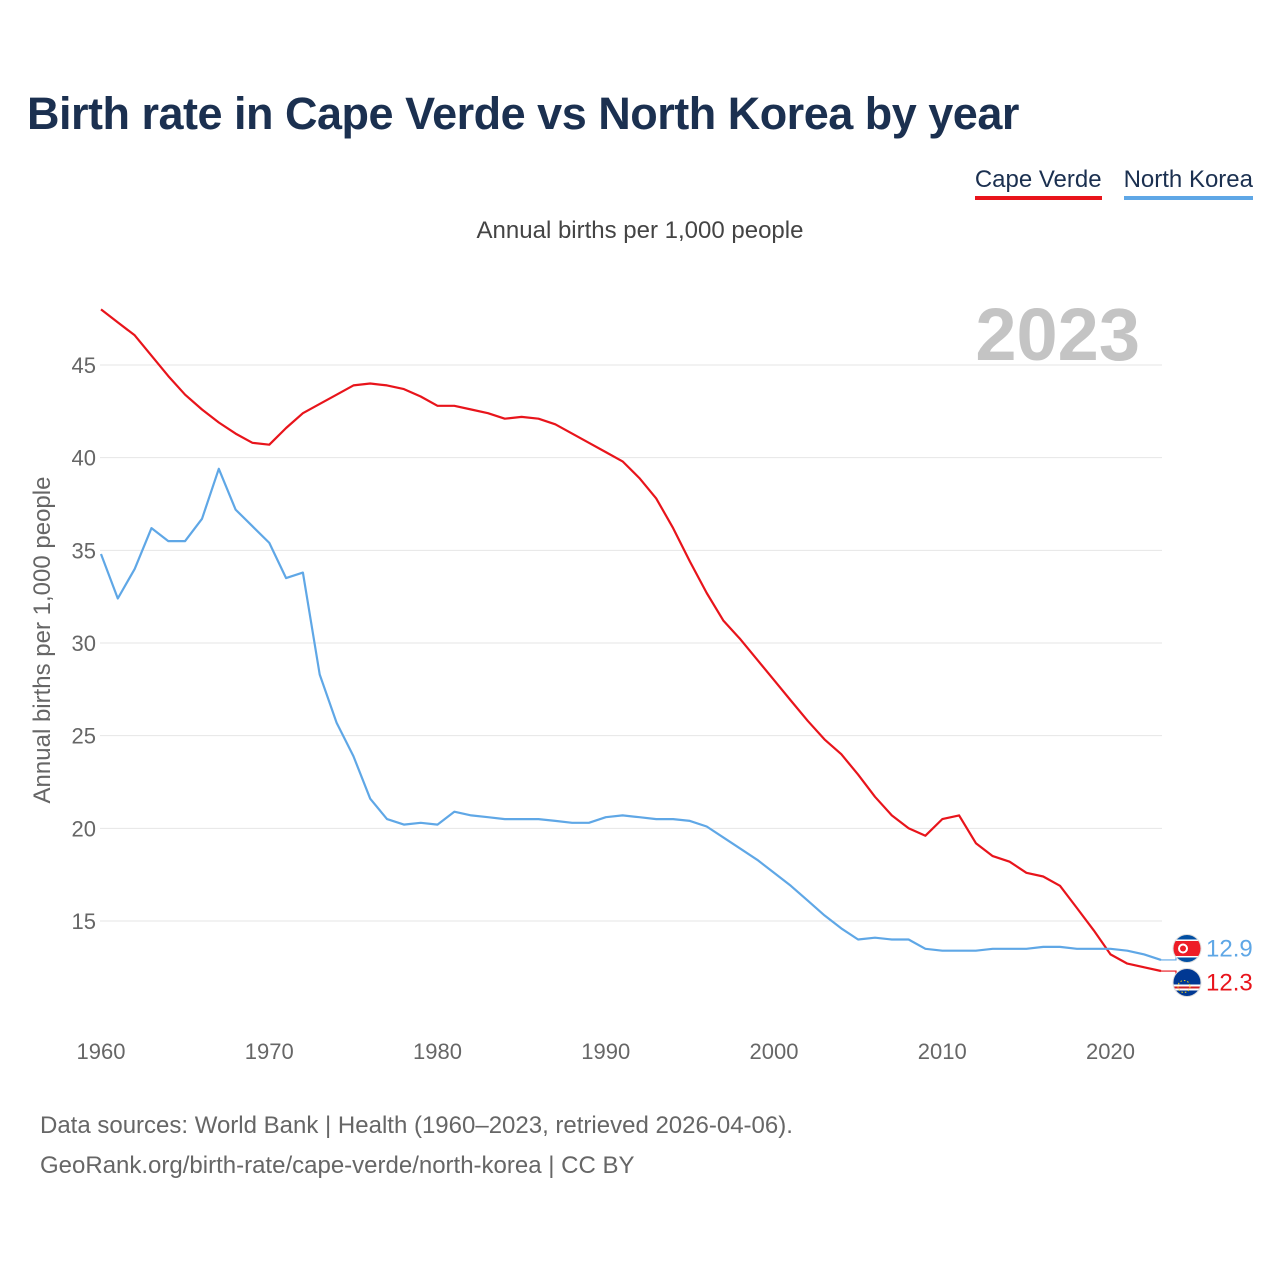  I want to click on chart-subtitle: Annual births per 1,000 people, so click(640, 230).